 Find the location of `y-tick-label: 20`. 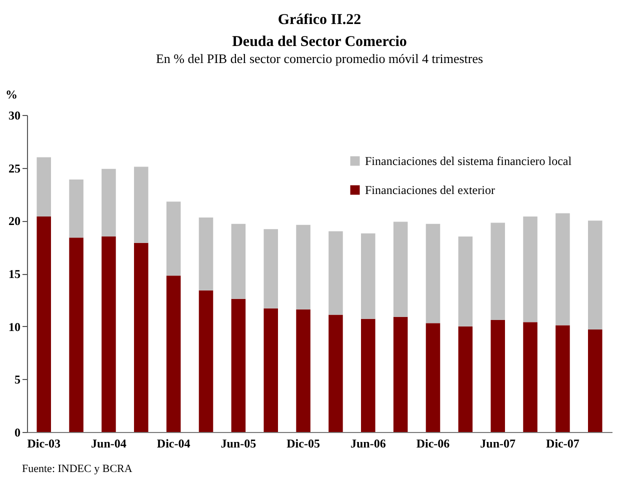

y-tick-label: 20 is located at coordinates (14, 221).